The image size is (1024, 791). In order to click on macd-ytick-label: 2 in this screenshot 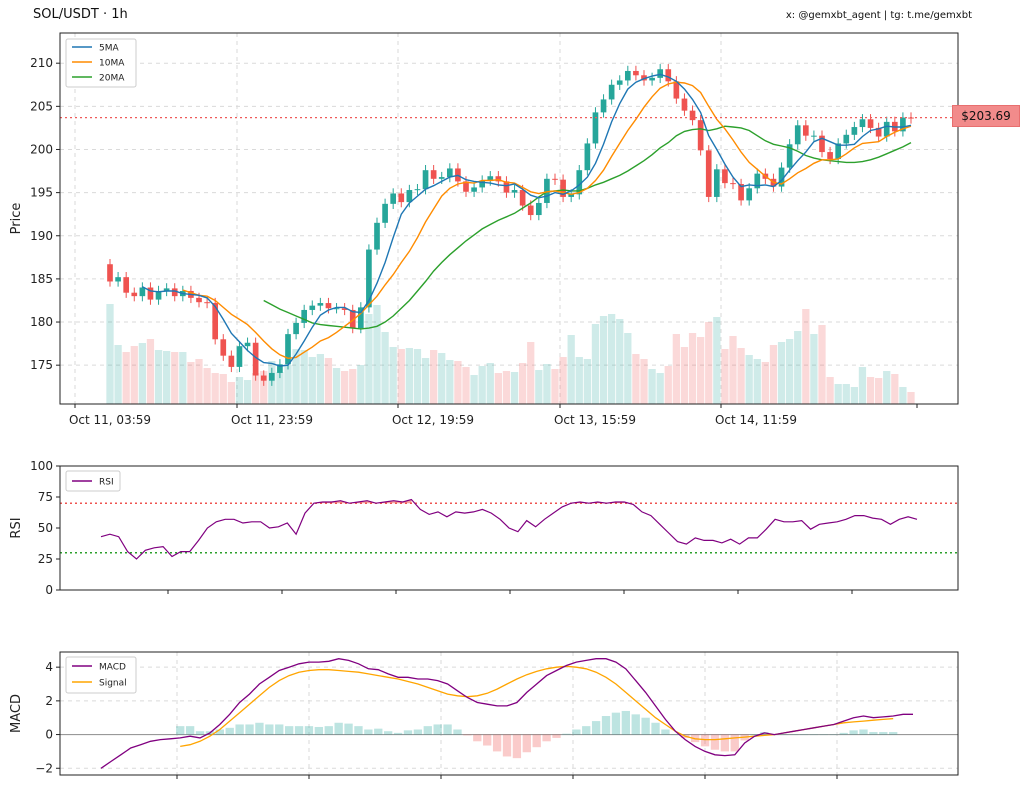, I will do `click(49, 701)`.